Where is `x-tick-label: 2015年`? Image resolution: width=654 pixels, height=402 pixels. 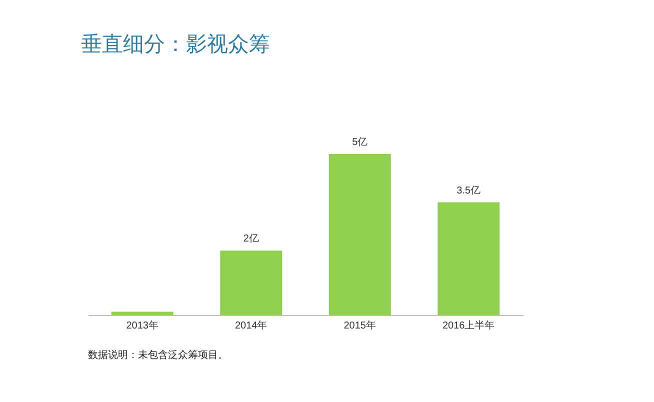
x-tick-label: 2015年 is located at coordinates (360, 326).